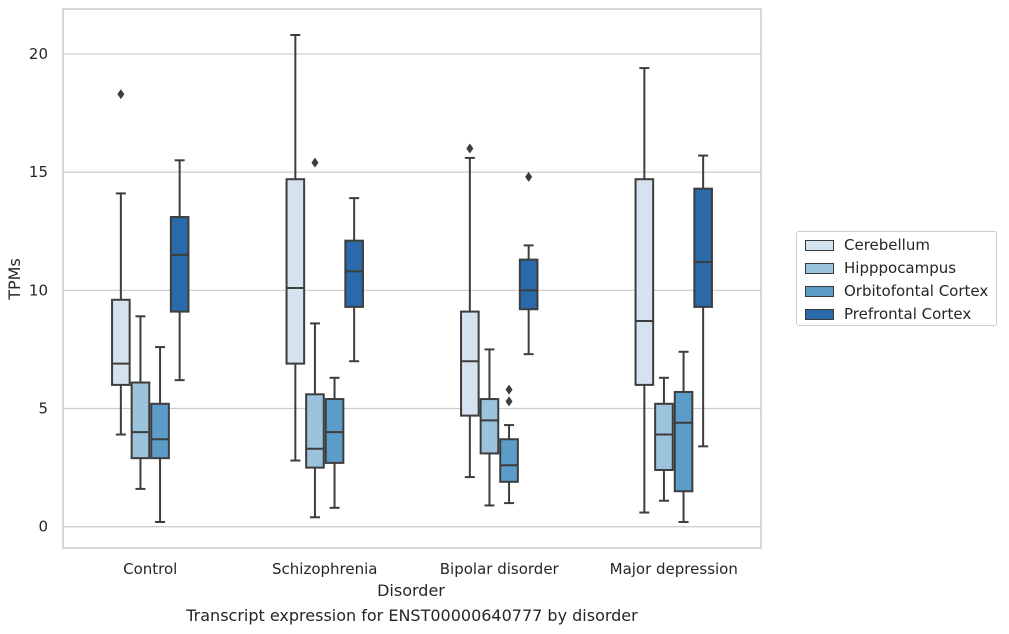  What do you see at coordinates (664, 436) in the screenshot?
I see `iqr-box-hipppocampus-major-depression` at bounding box center [664, 436].